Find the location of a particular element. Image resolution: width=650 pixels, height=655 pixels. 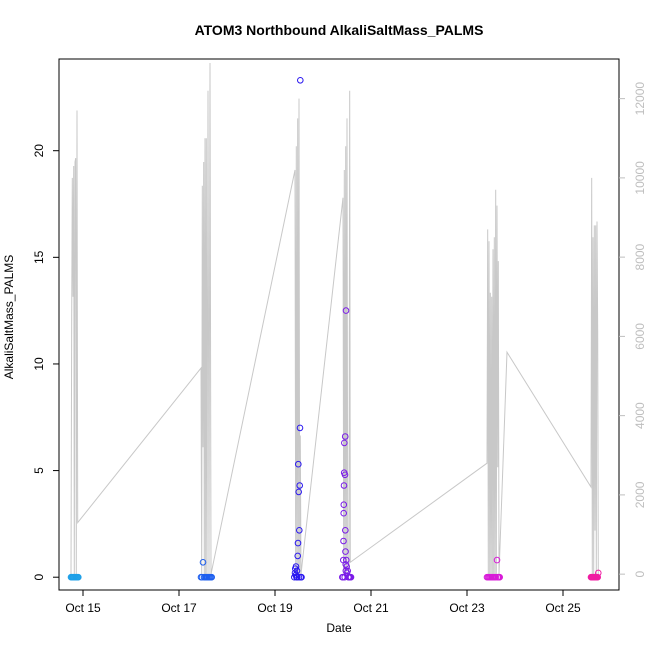

y-tick-label: 0 is located at coordinates (39, 577).